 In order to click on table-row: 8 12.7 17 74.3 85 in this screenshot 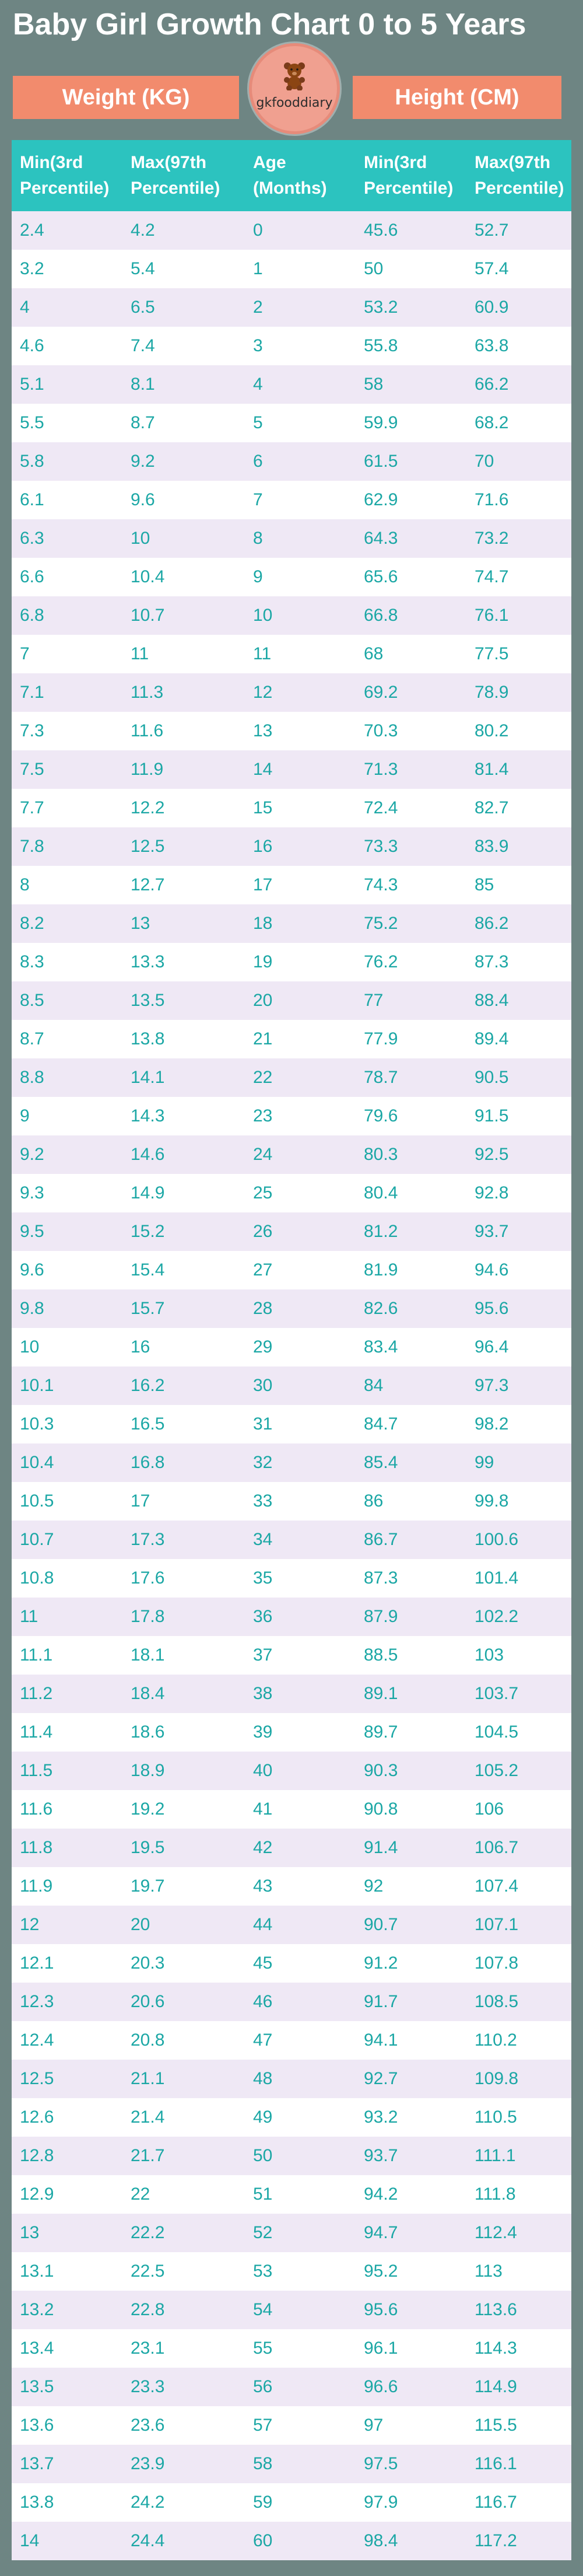, I will do `click(291, 885)`.